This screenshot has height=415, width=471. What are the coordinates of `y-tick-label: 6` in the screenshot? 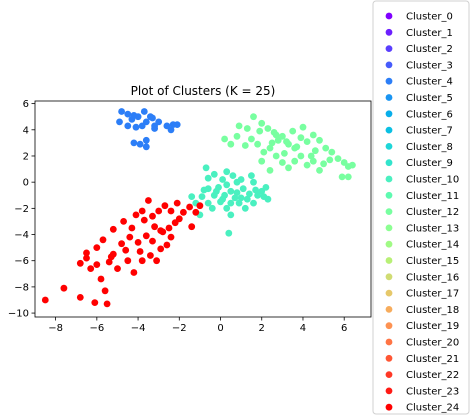 It's located at (26, 104).